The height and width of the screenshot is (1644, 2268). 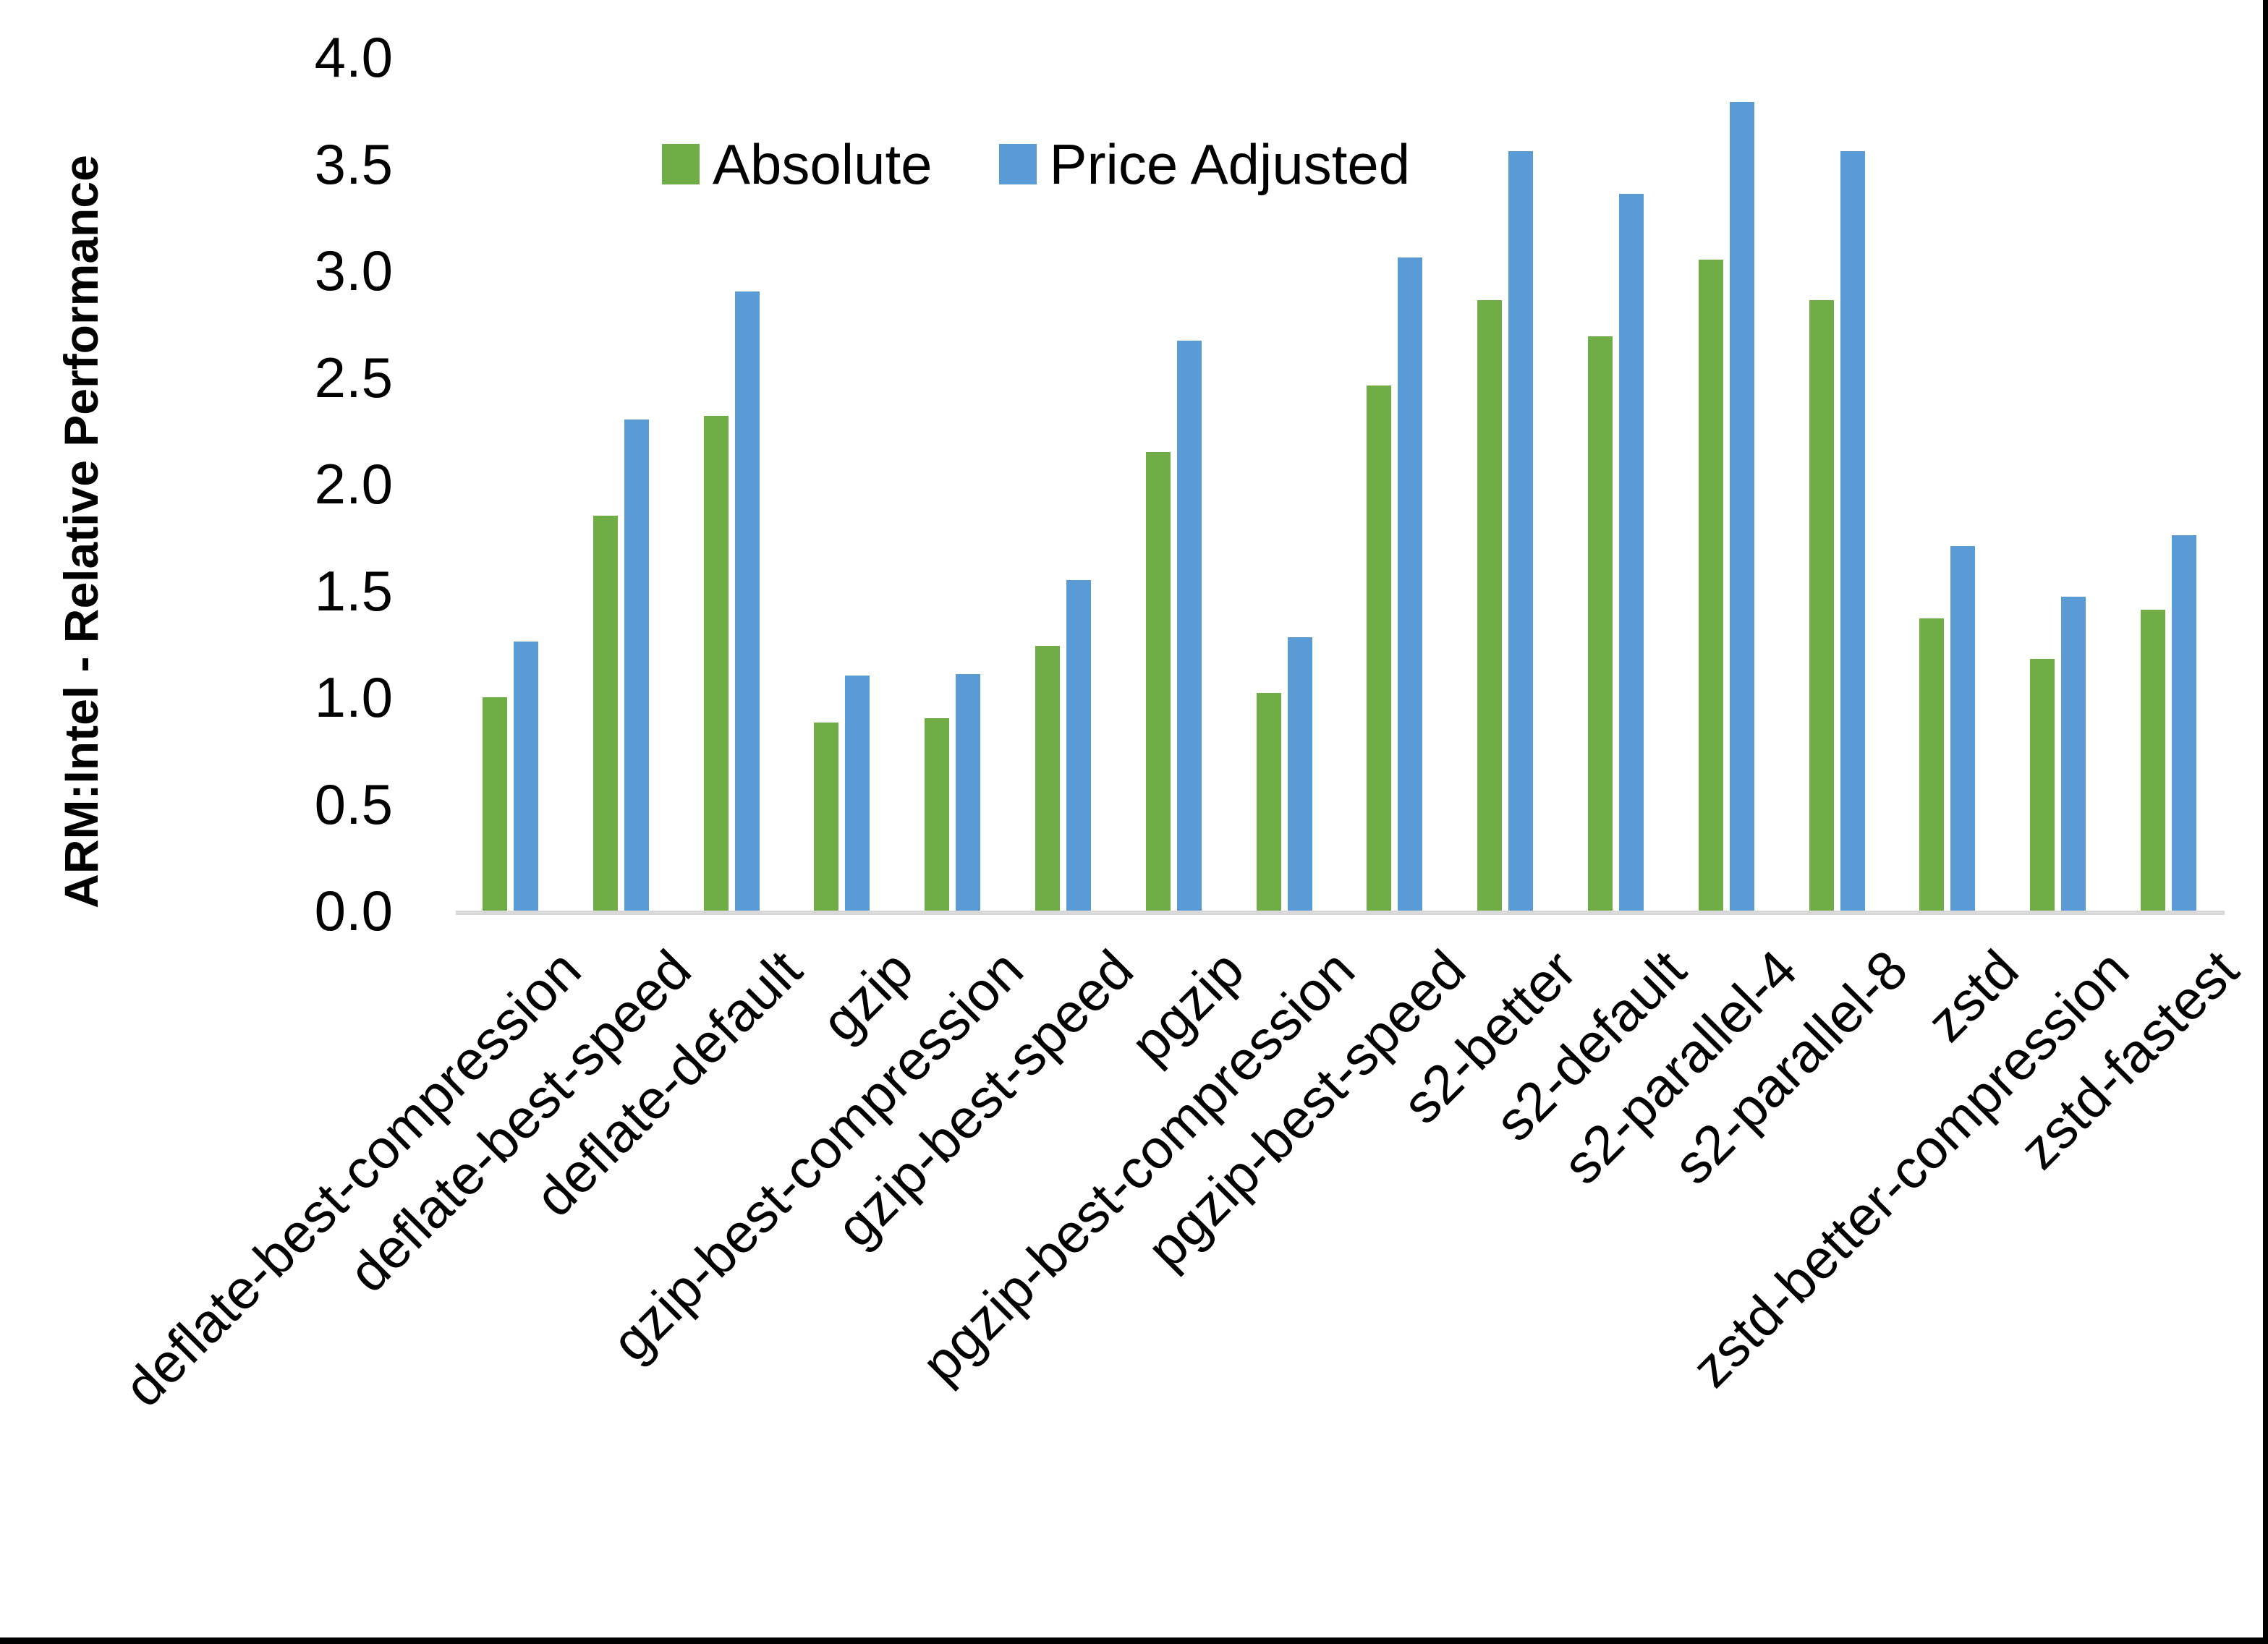 I want to click on bar-absolute-zstd-fastest, so click(x=2153, y=760).